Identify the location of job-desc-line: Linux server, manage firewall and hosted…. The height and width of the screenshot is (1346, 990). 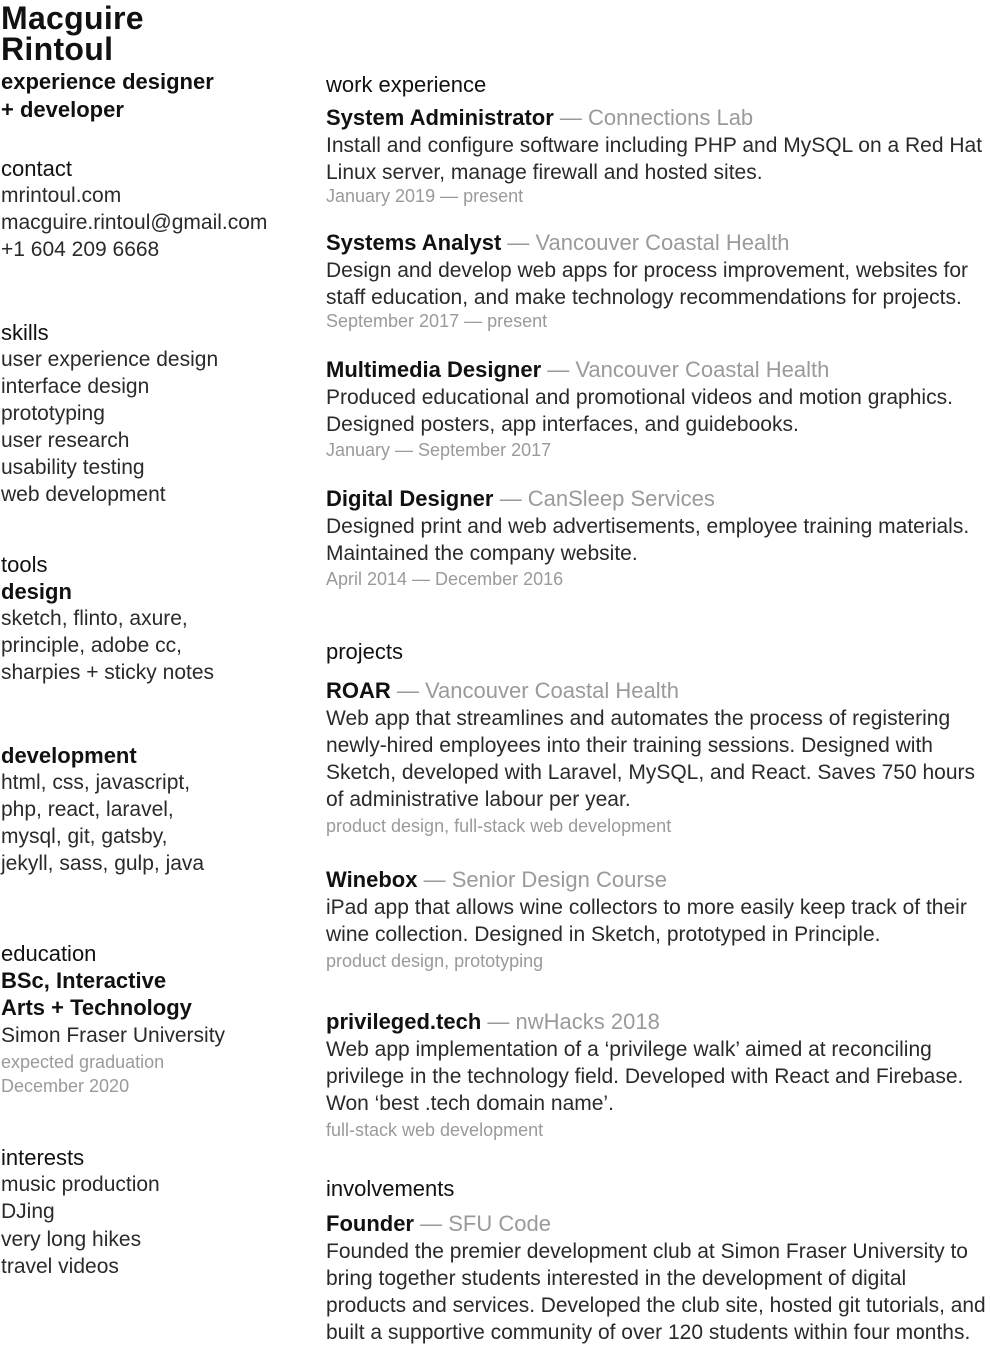
(544, 172).